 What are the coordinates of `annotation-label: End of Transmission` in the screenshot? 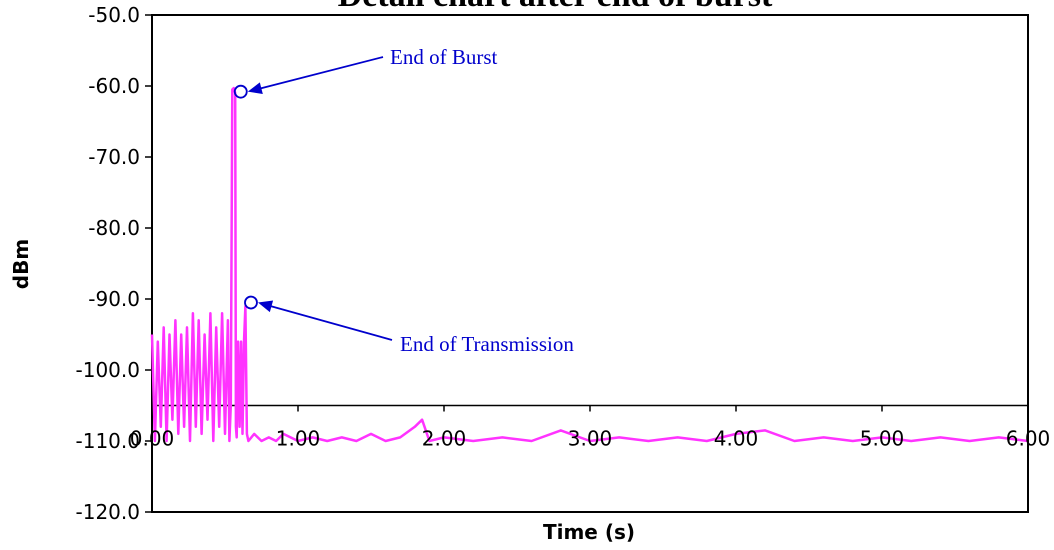 It's located at (487, 344).